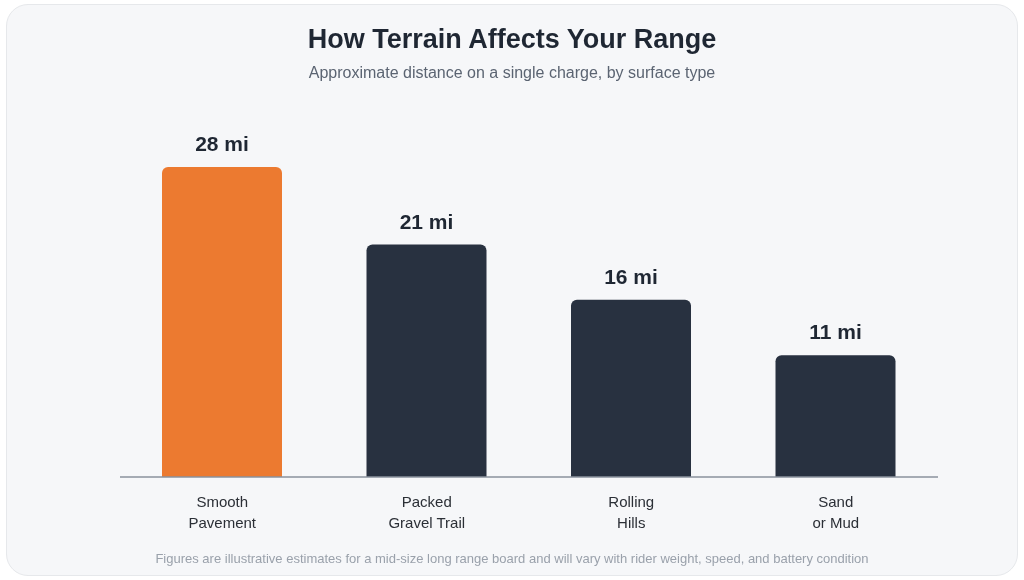 The image size is (1024, 580). What do you see at coordinates (835, 332) in the screenshot?
I see `data-label: 11 mi` at bounding box center [835, 332].